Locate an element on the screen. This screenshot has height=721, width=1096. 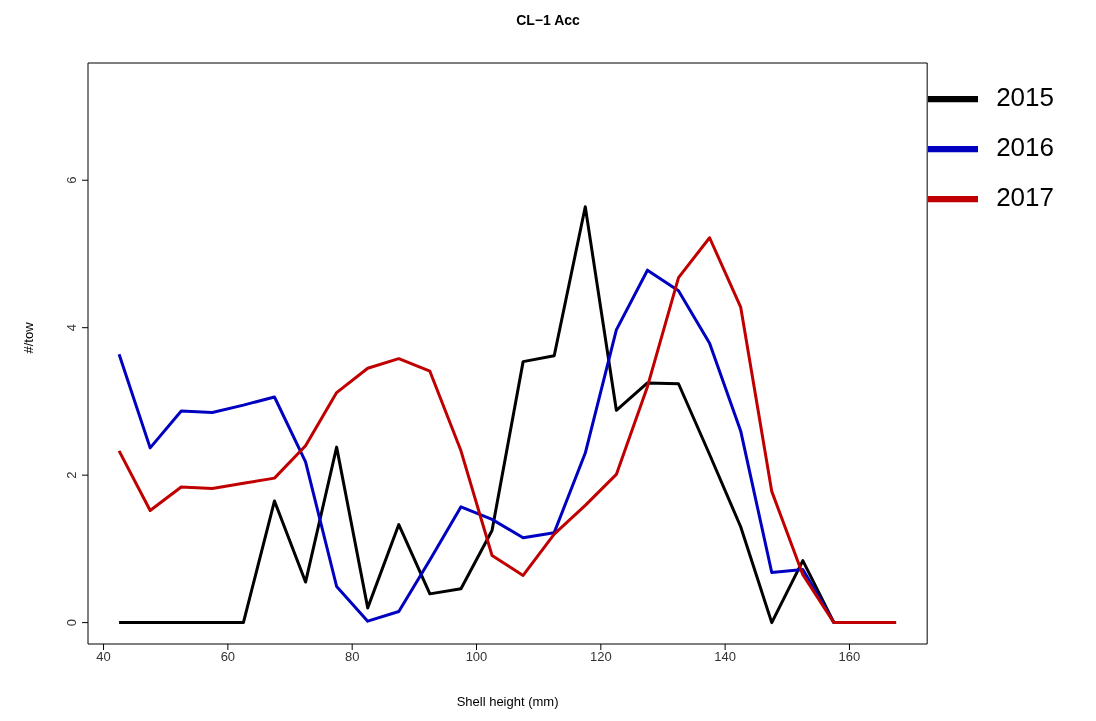
y-tick-label: 4 is located at coordinates (71, 328).